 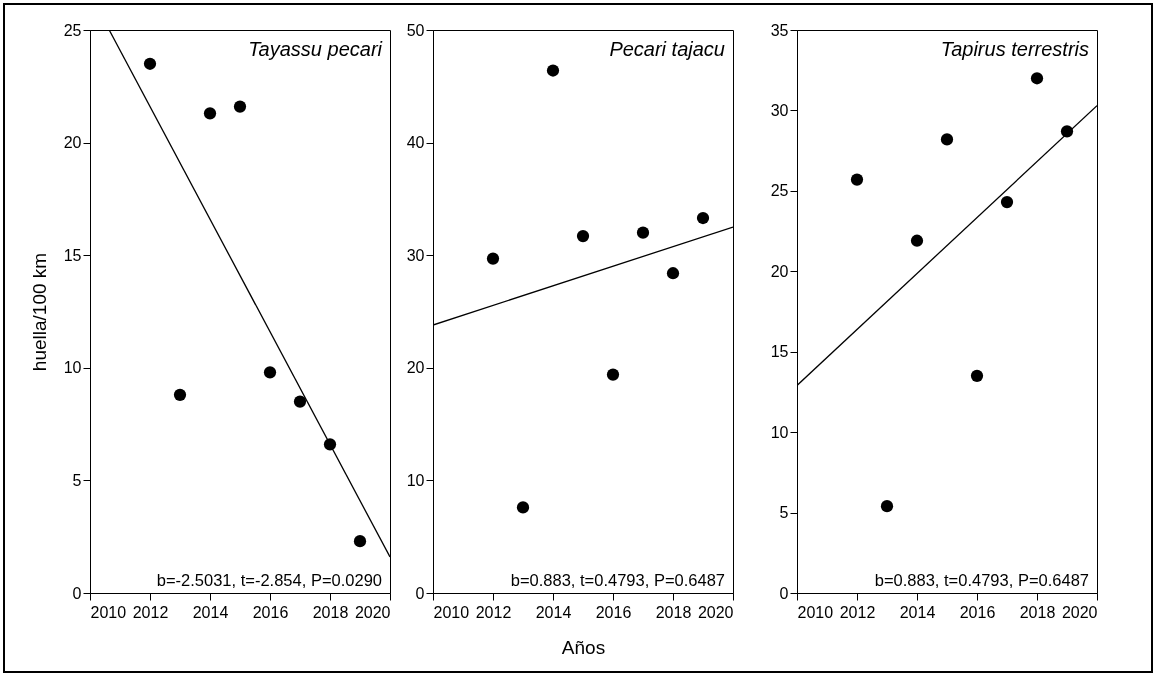 What do you see at coordinates (39, 312) in the screenshot?
I see `y-axis-title: huella/100 km` at bounding box center [39, 312].